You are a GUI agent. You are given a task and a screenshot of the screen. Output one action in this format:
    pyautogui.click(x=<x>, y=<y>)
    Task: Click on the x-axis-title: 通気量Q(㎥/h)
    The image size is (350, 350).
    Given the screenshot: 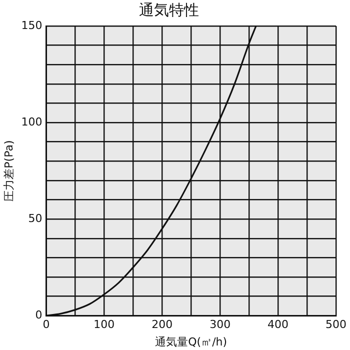 What is the action you would take?
    pyautogui.click(x=191, y=341)
    